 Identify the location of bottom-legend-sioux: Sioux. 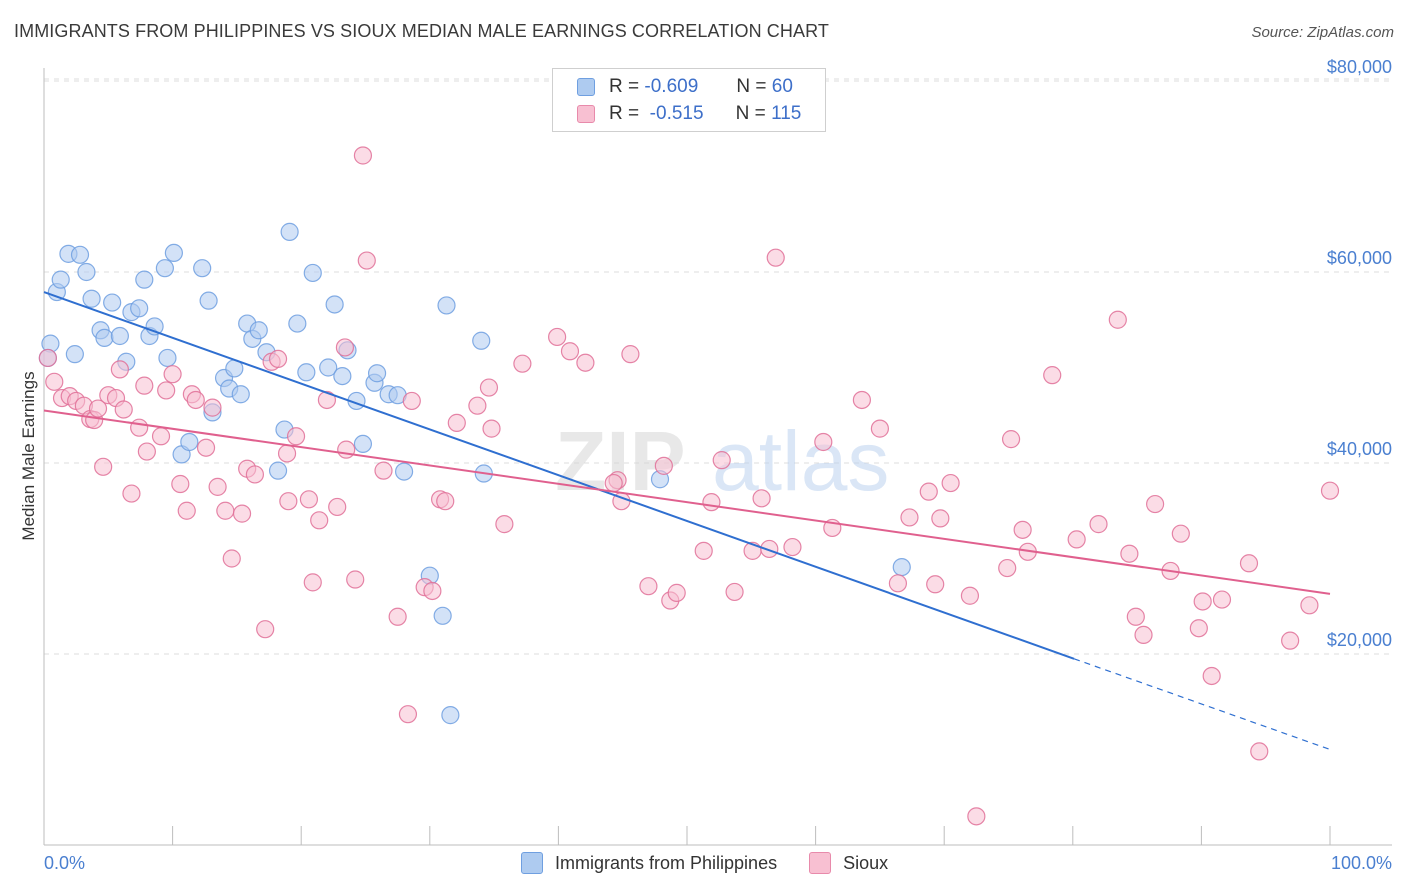
(848, 863).